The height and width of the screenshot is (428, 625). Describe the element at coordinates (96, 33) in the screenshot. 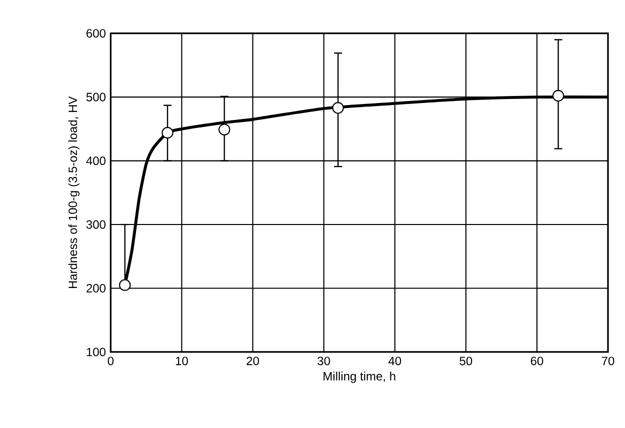

I see `y-tick-label: 600` at that location.